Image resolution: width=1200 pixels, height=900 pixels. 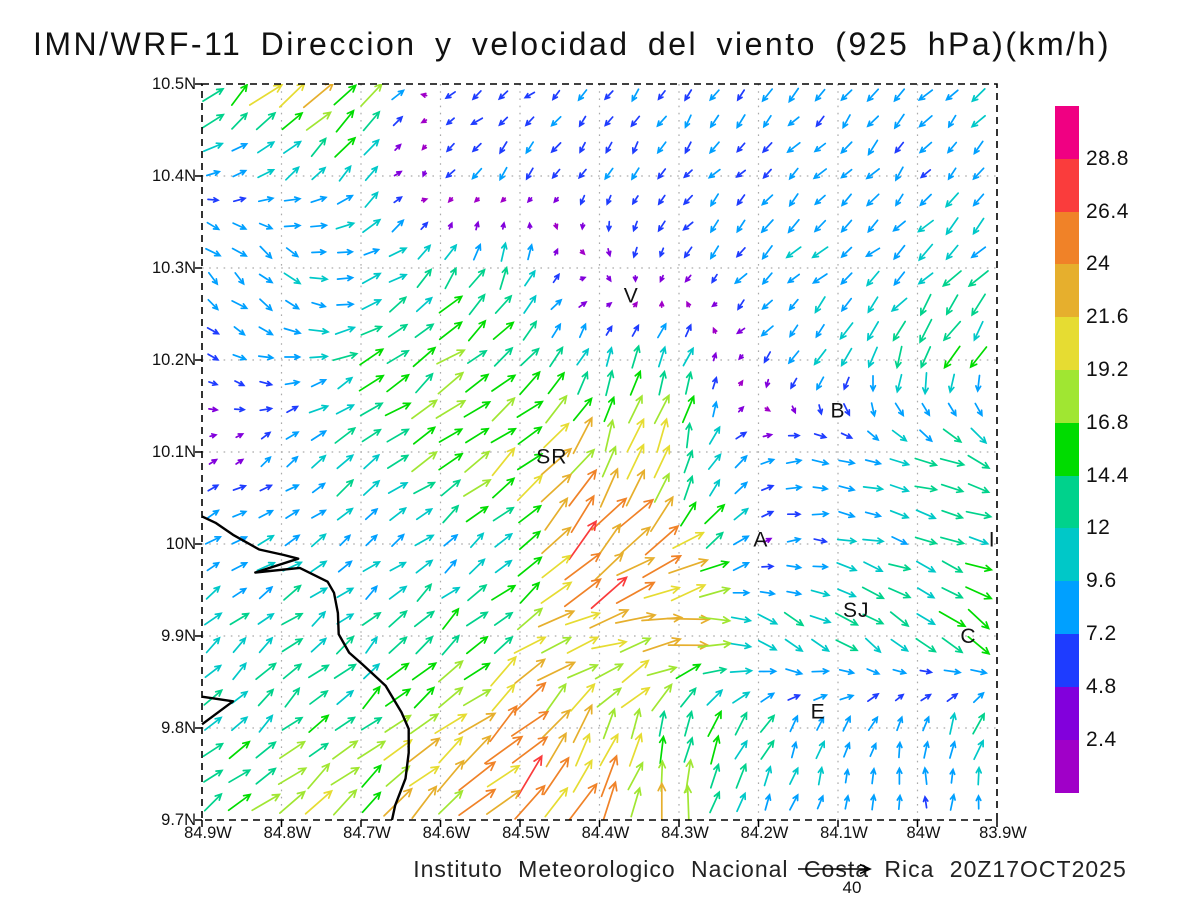 What do you see at coordinates (208, 833) in the screenshot?
I see `lon-tick-label: 84.9W` at bounding box center [208, 833].